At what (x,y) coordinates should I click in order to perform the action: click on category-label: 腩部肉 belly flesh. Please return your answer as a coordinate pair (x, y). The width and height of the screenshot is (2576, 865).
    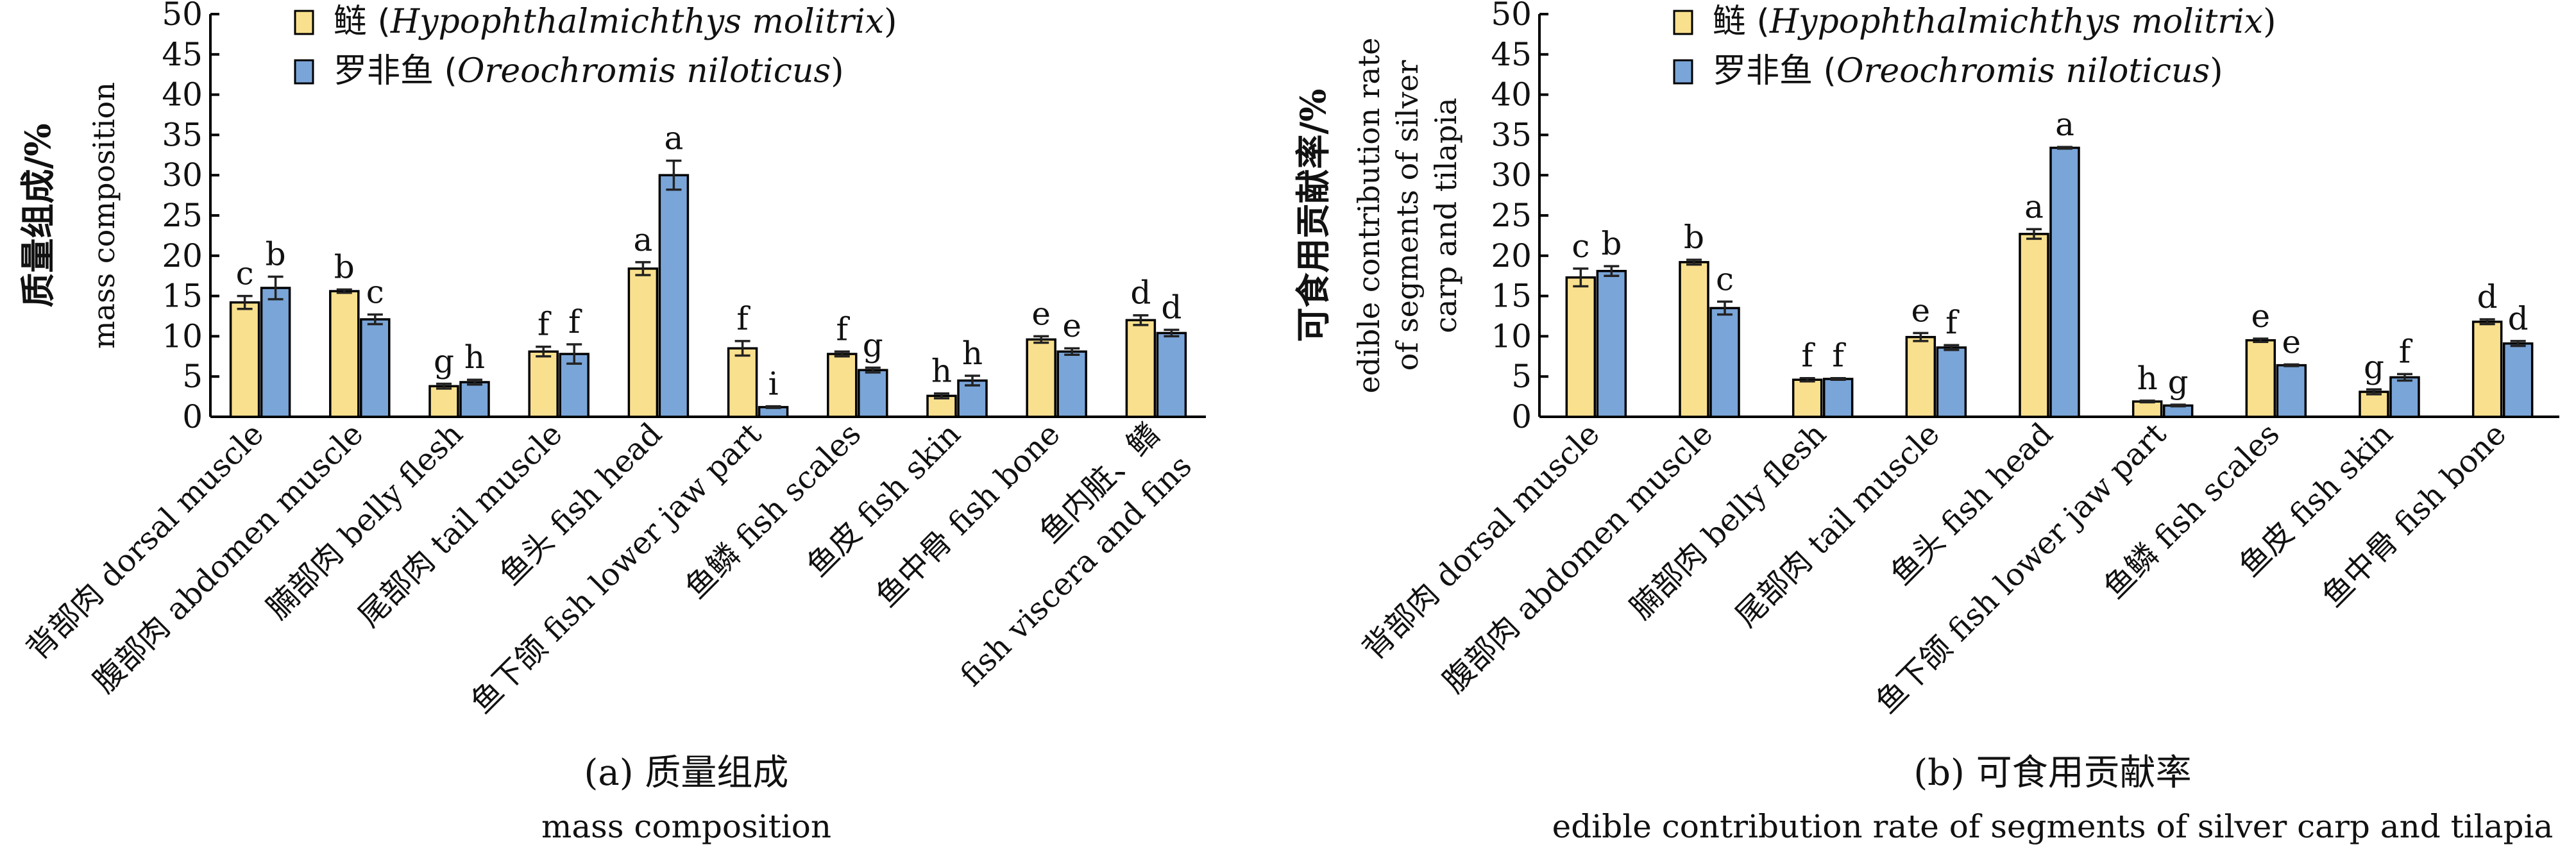
    Looking at the image, I should click on (1728, 521).